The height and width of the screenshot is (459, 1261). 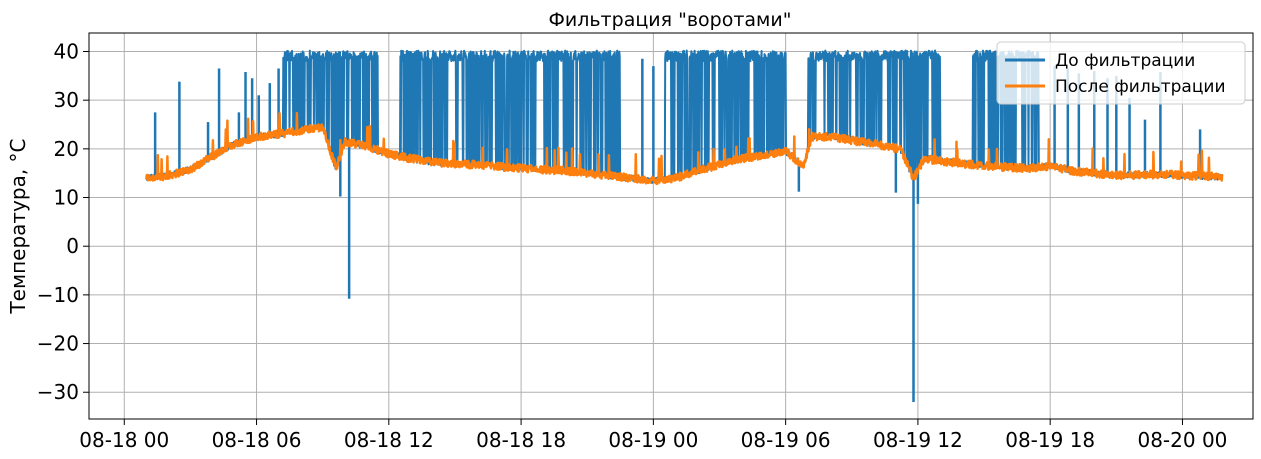 I want to click on y-tick-label: 0, so click(x=72, y=246).